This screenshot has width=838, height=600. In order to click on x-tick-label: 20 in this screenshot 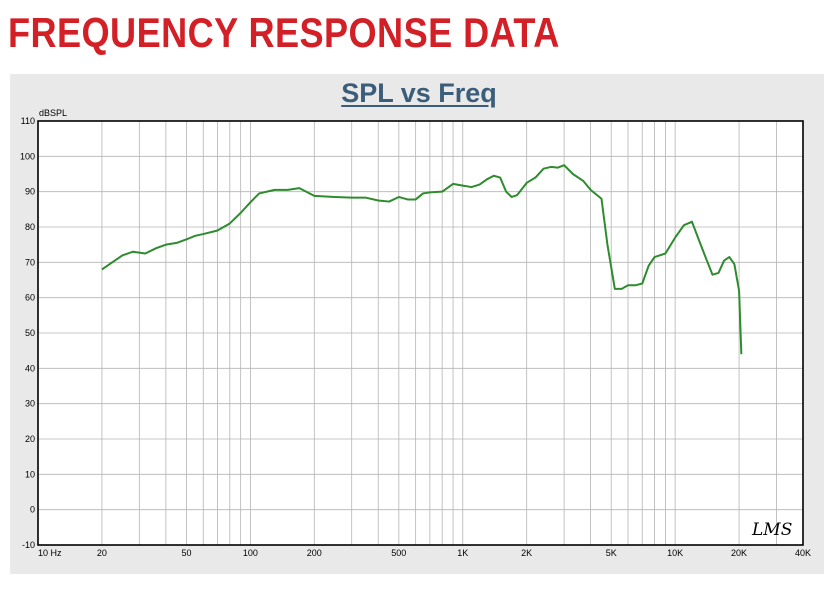, I will do `click(102, 553)`.